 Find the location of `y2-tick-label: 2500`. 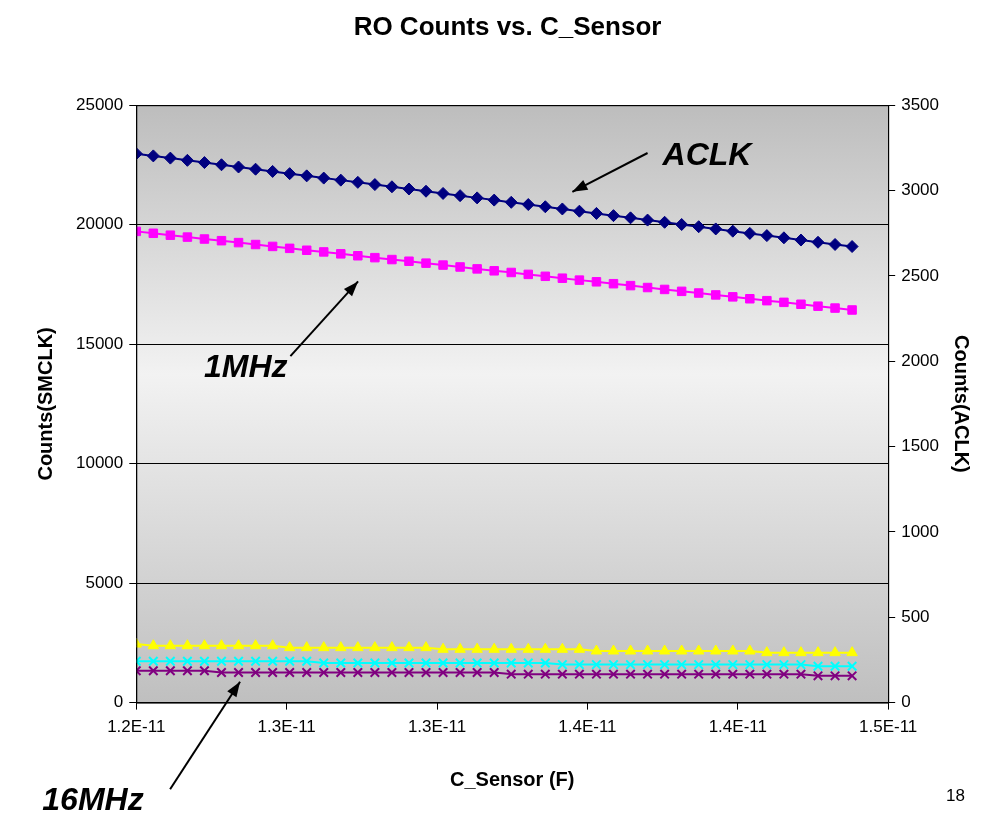

y2-tick-label: 2500 is located at coordinates (920, 275).